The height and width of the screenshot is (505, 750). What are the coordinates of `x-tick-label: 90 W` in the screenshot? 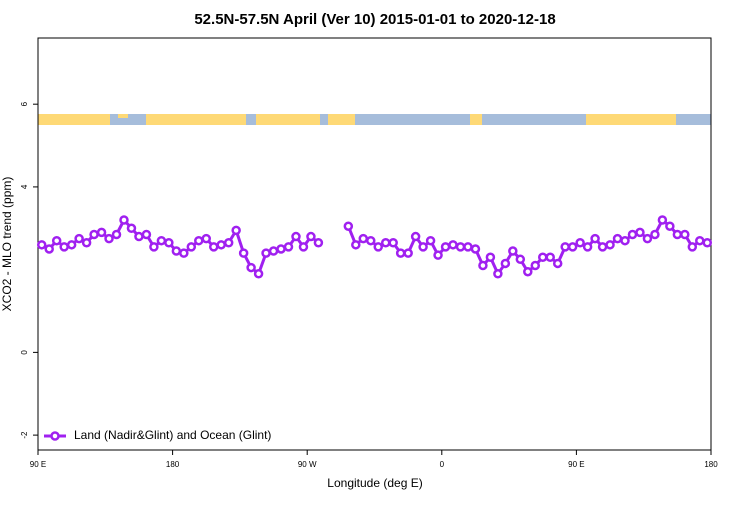 It's located at (307, 464).